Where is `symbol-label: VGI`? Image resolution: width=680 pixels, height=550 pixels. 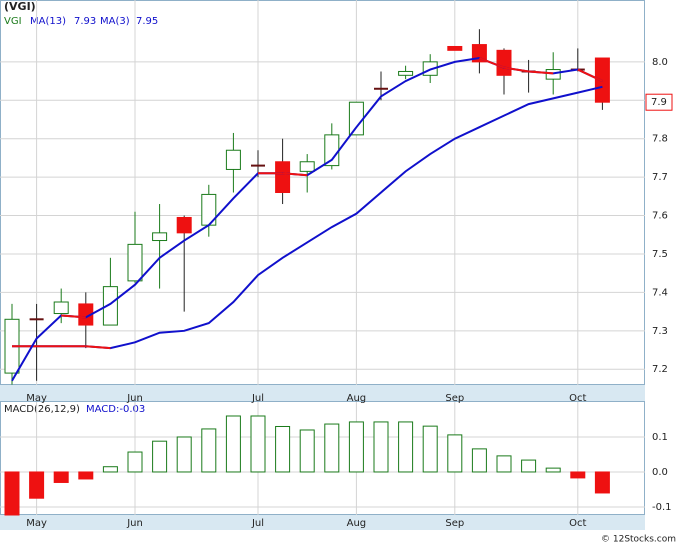 symbol-label: VGI is located at coordinates (13, 21).